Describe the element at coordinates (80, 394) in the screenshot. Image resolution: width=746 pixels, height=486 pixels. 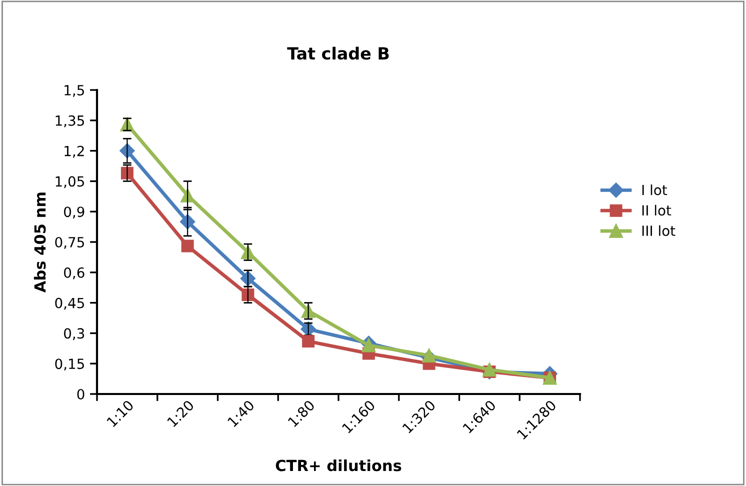
I see `y-tick-label: 0` at that location.